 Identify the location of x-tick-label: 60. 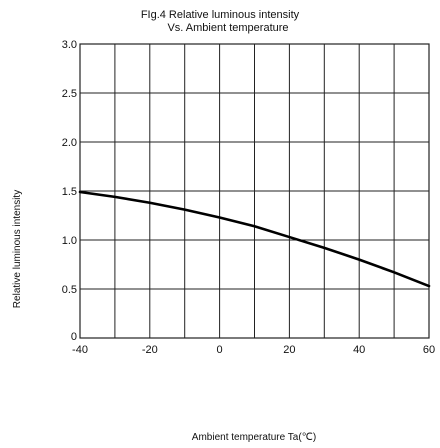
(429, 350).